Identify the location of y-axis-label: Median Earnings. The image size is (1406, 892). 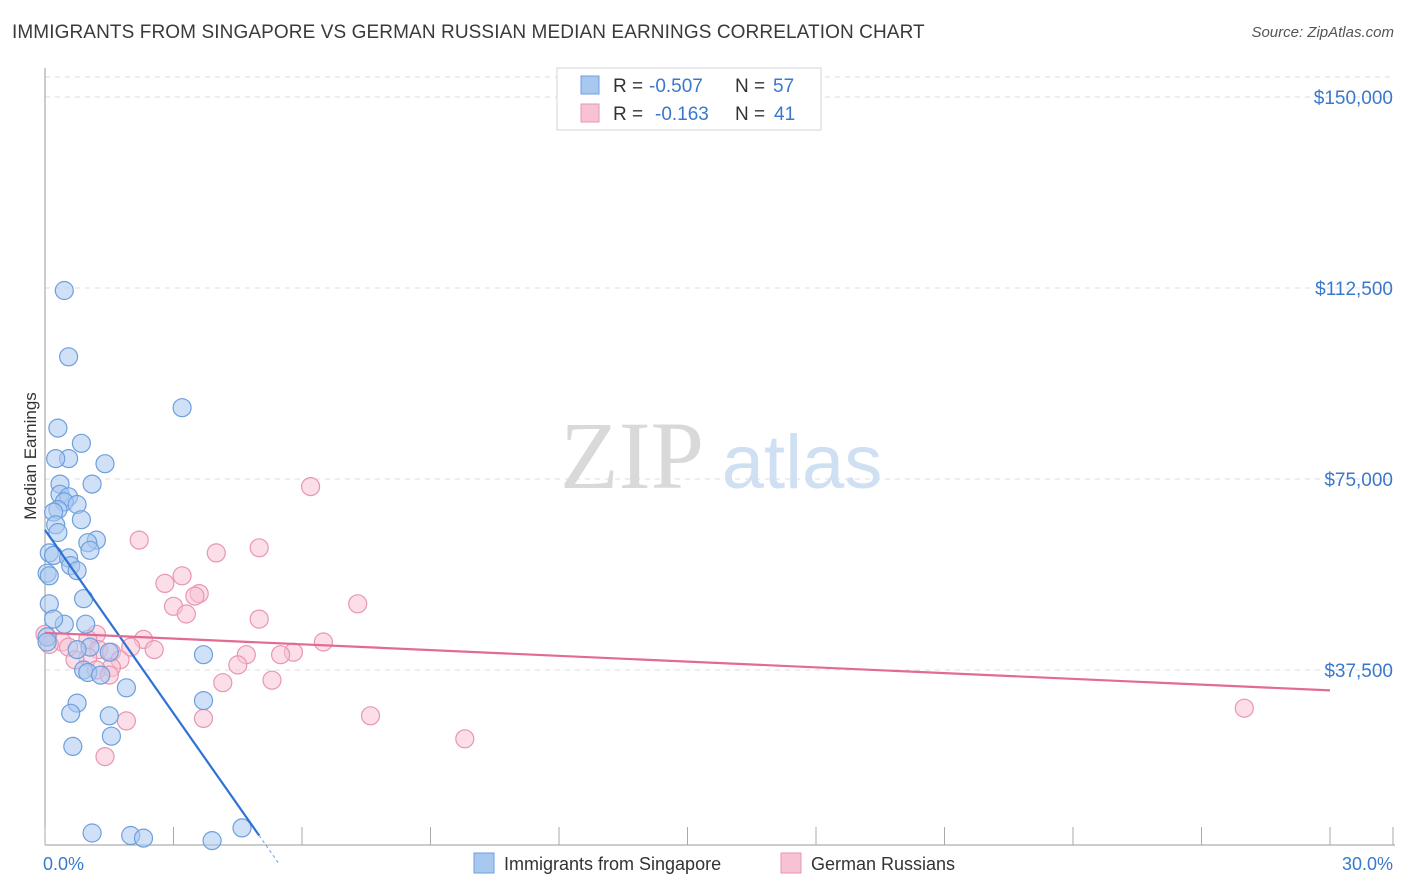
(30, 456).